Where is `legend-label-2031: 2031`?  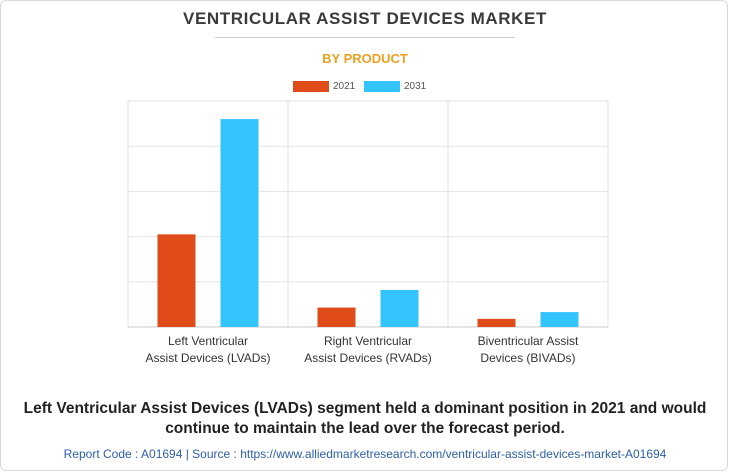
legend-label-2031: 2031 is located at coordinates (415, 86).